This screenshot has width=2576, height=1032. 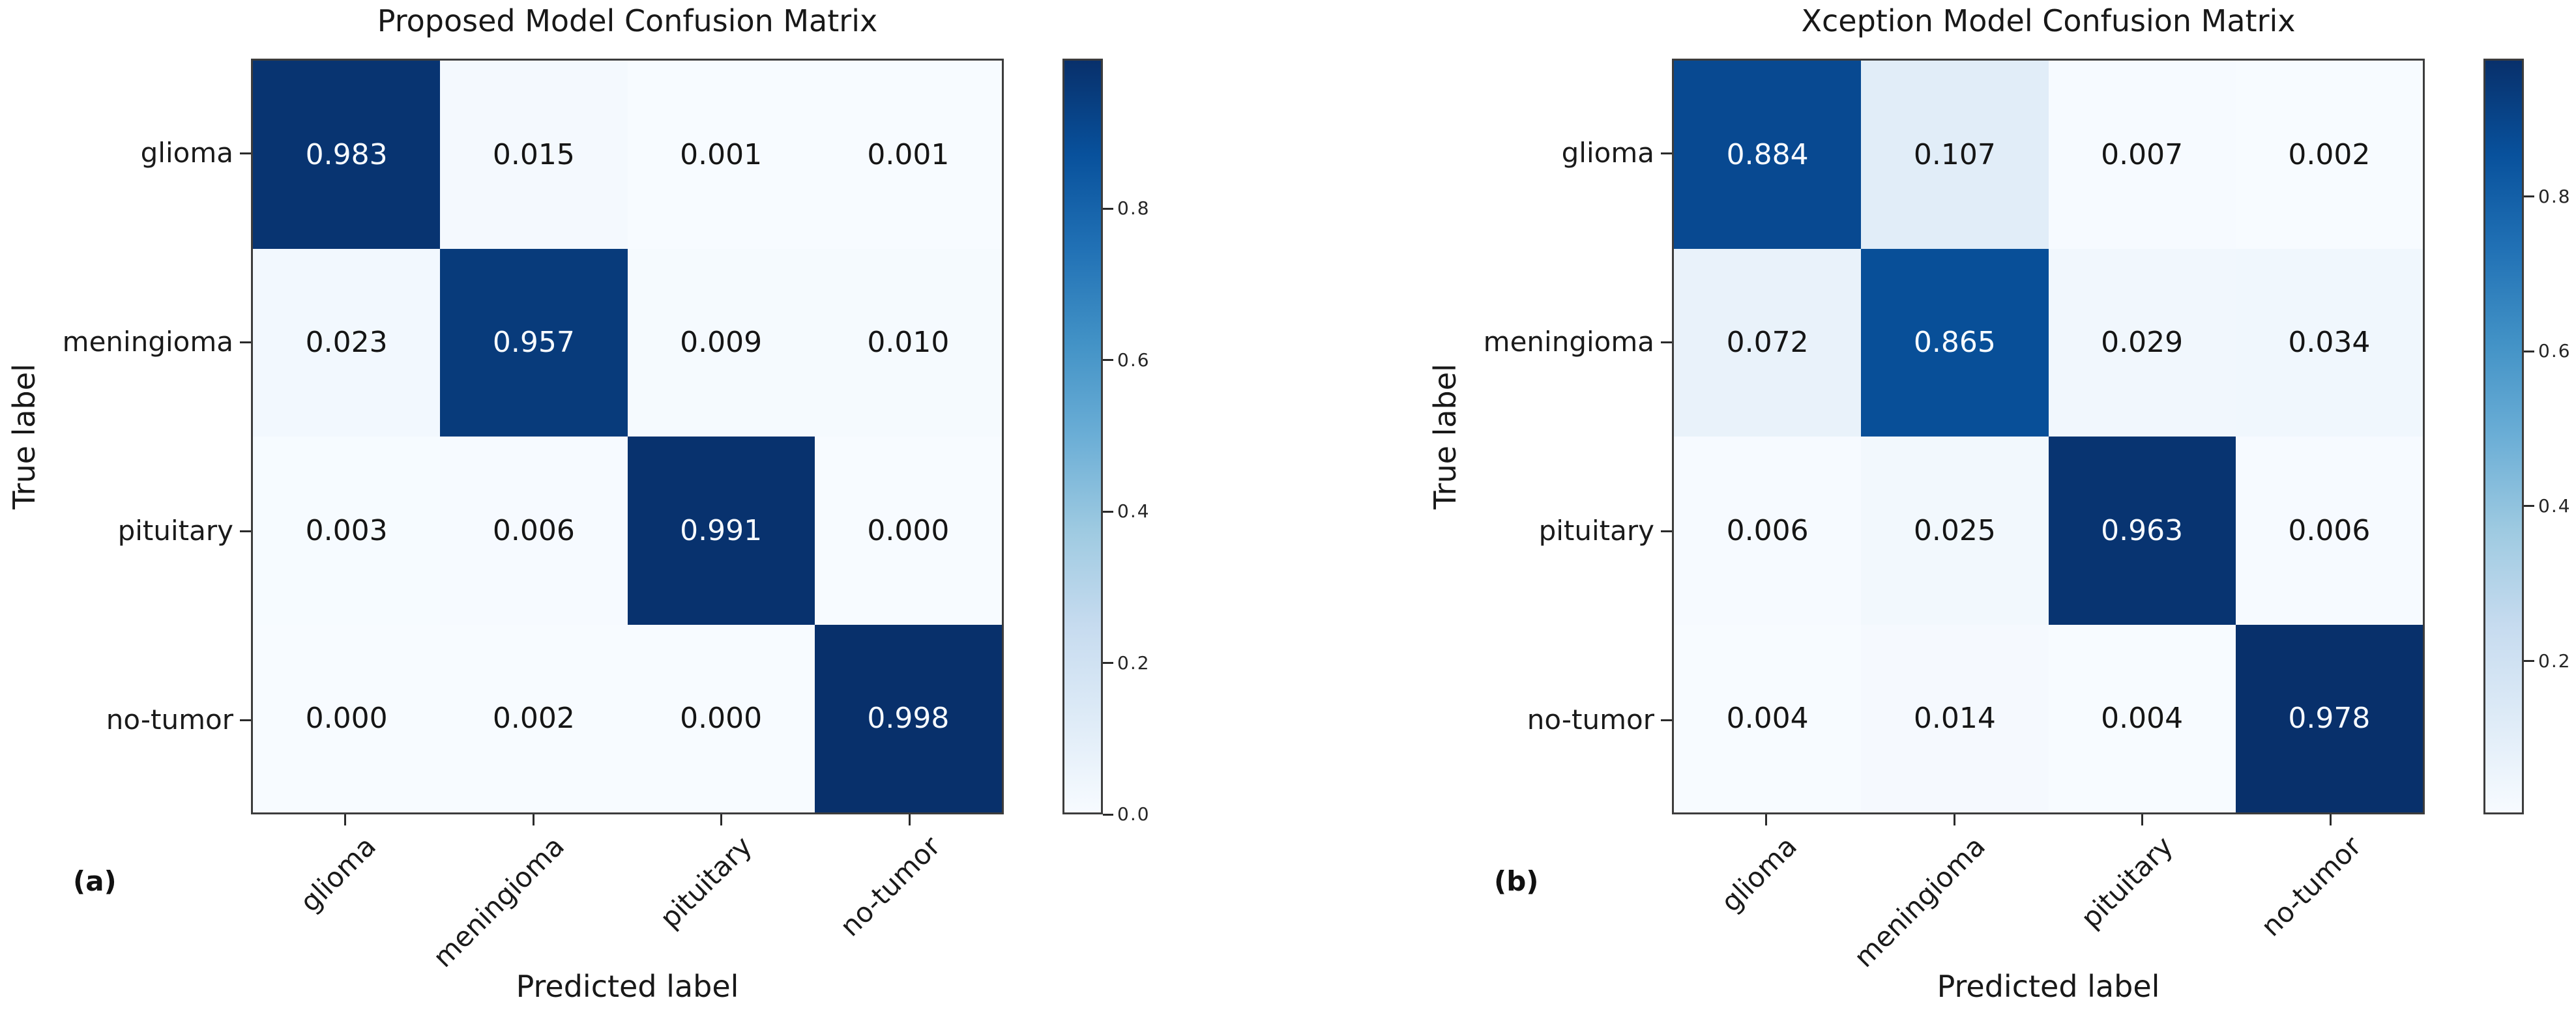 What do you see at coordinates (2048, 20) in the screenshot?
I see `chart-title: Xception Model Confusion Matrix` at bounding box center [2048, 20].